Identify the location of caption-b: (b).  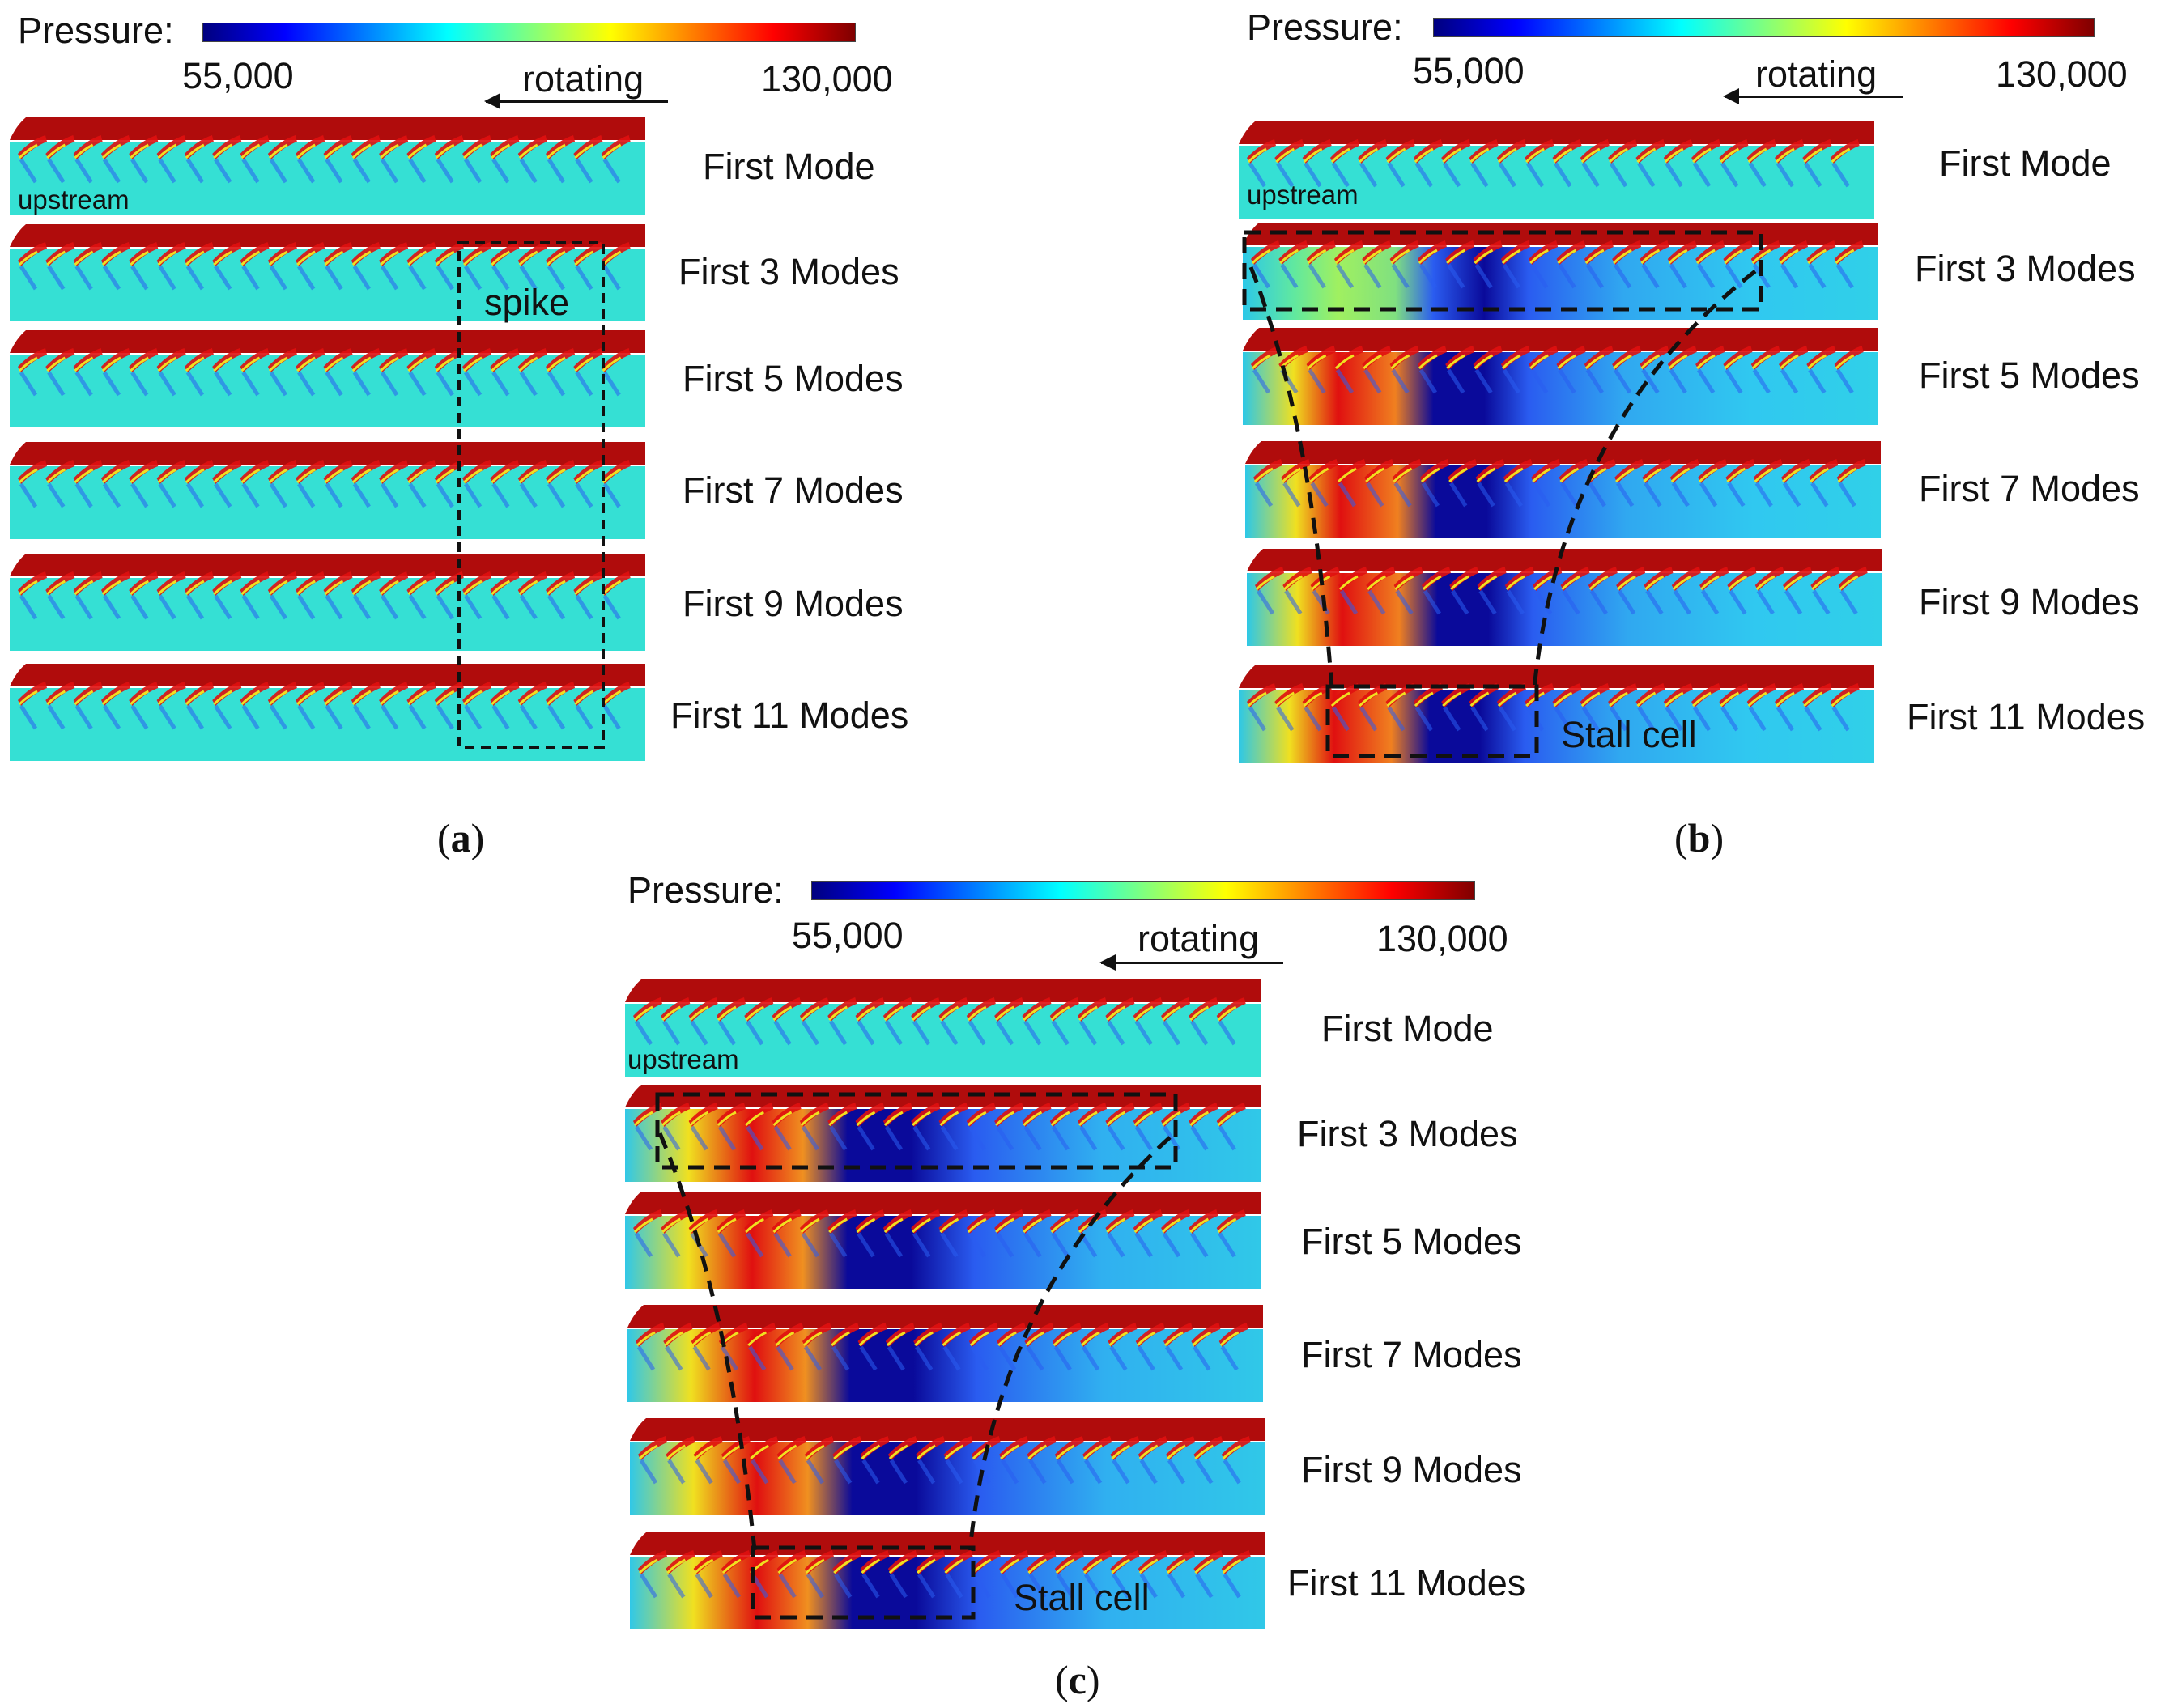
(1700, 837).